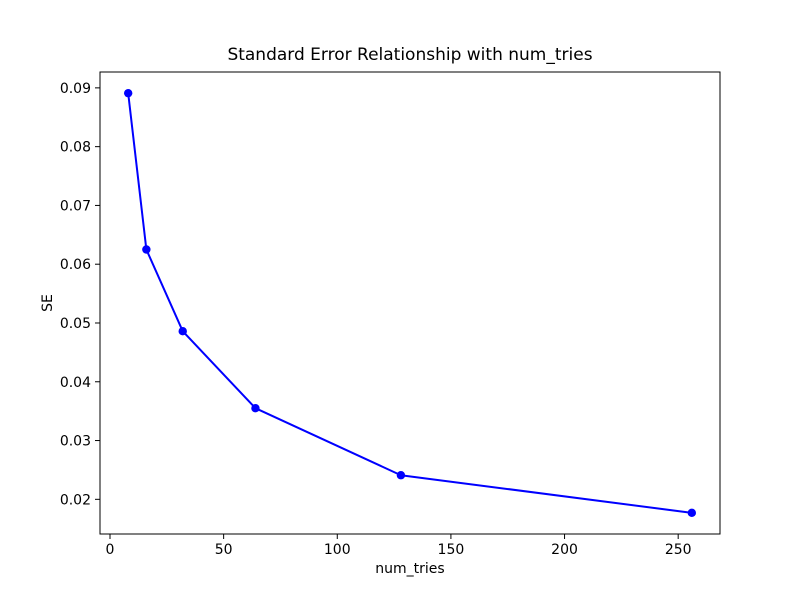 This screenshot has height=600, width=800. I want to click on x-tick-label: 250, so click(678, 550).